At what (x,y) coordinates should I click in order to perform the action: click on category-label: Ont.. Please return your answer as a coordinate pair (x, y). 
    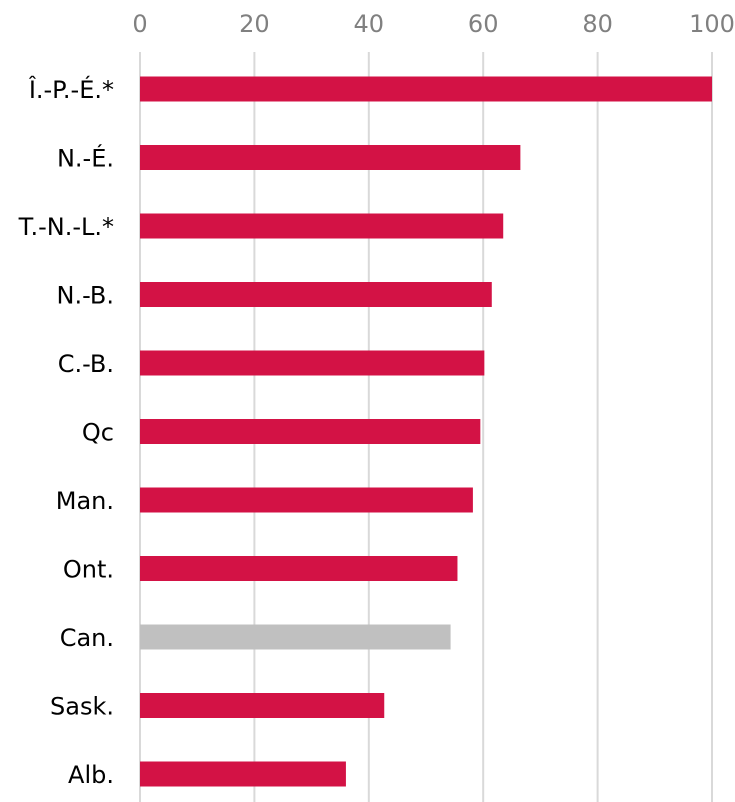
    Looking at the image, I should click on (88, 570).